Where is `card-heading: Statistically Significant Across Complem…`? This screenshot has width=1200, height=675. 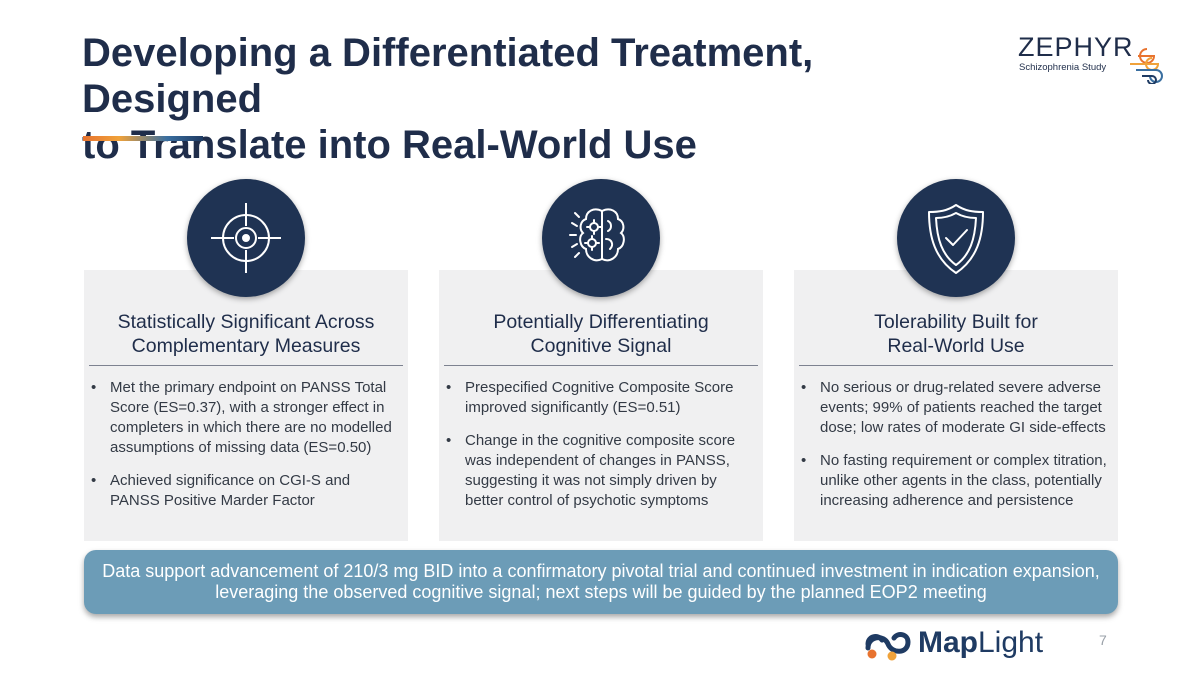 card-heading: Statistically Significant Across Complem… is located at coordinates (246, 334).